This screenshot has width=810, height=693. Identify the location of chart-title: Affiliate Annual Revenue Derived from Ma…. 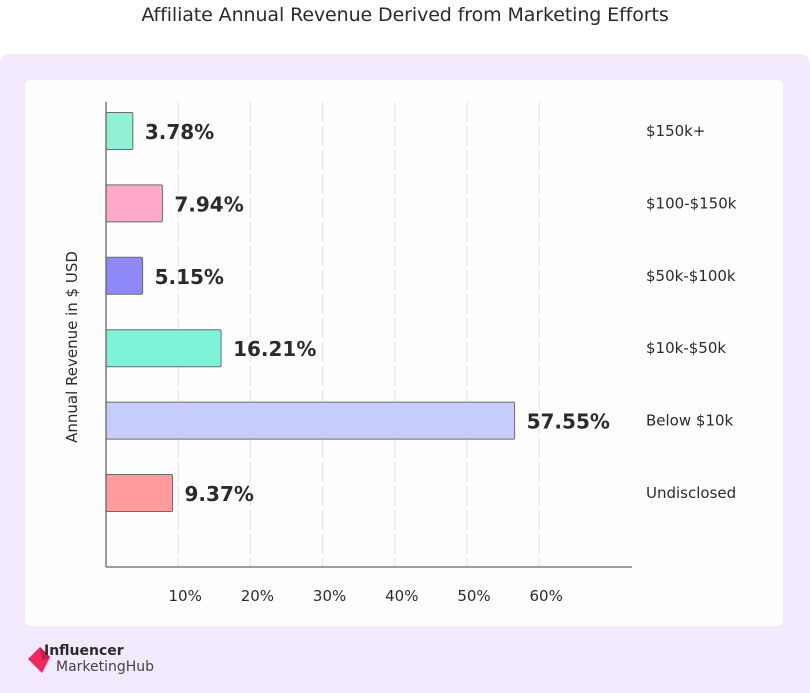
(405, 15).